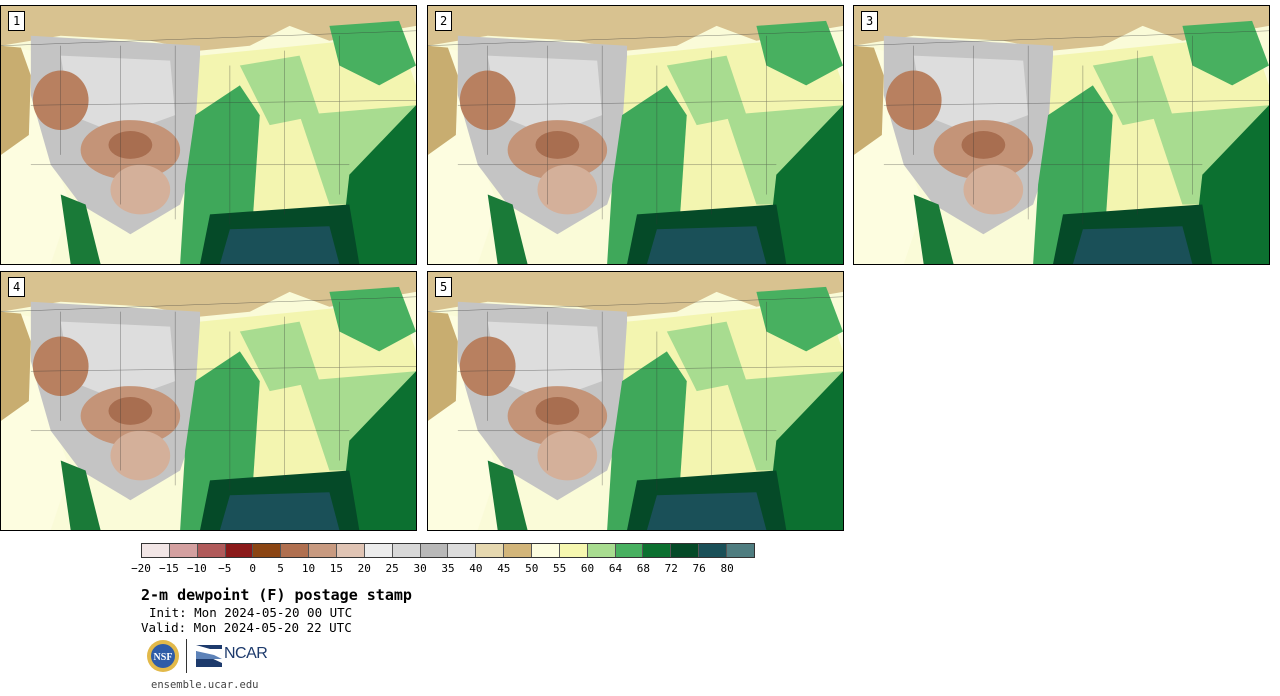 The image size is (1280, 696). I want to click on colorbar-tick-label: 40, so click(476, 568).